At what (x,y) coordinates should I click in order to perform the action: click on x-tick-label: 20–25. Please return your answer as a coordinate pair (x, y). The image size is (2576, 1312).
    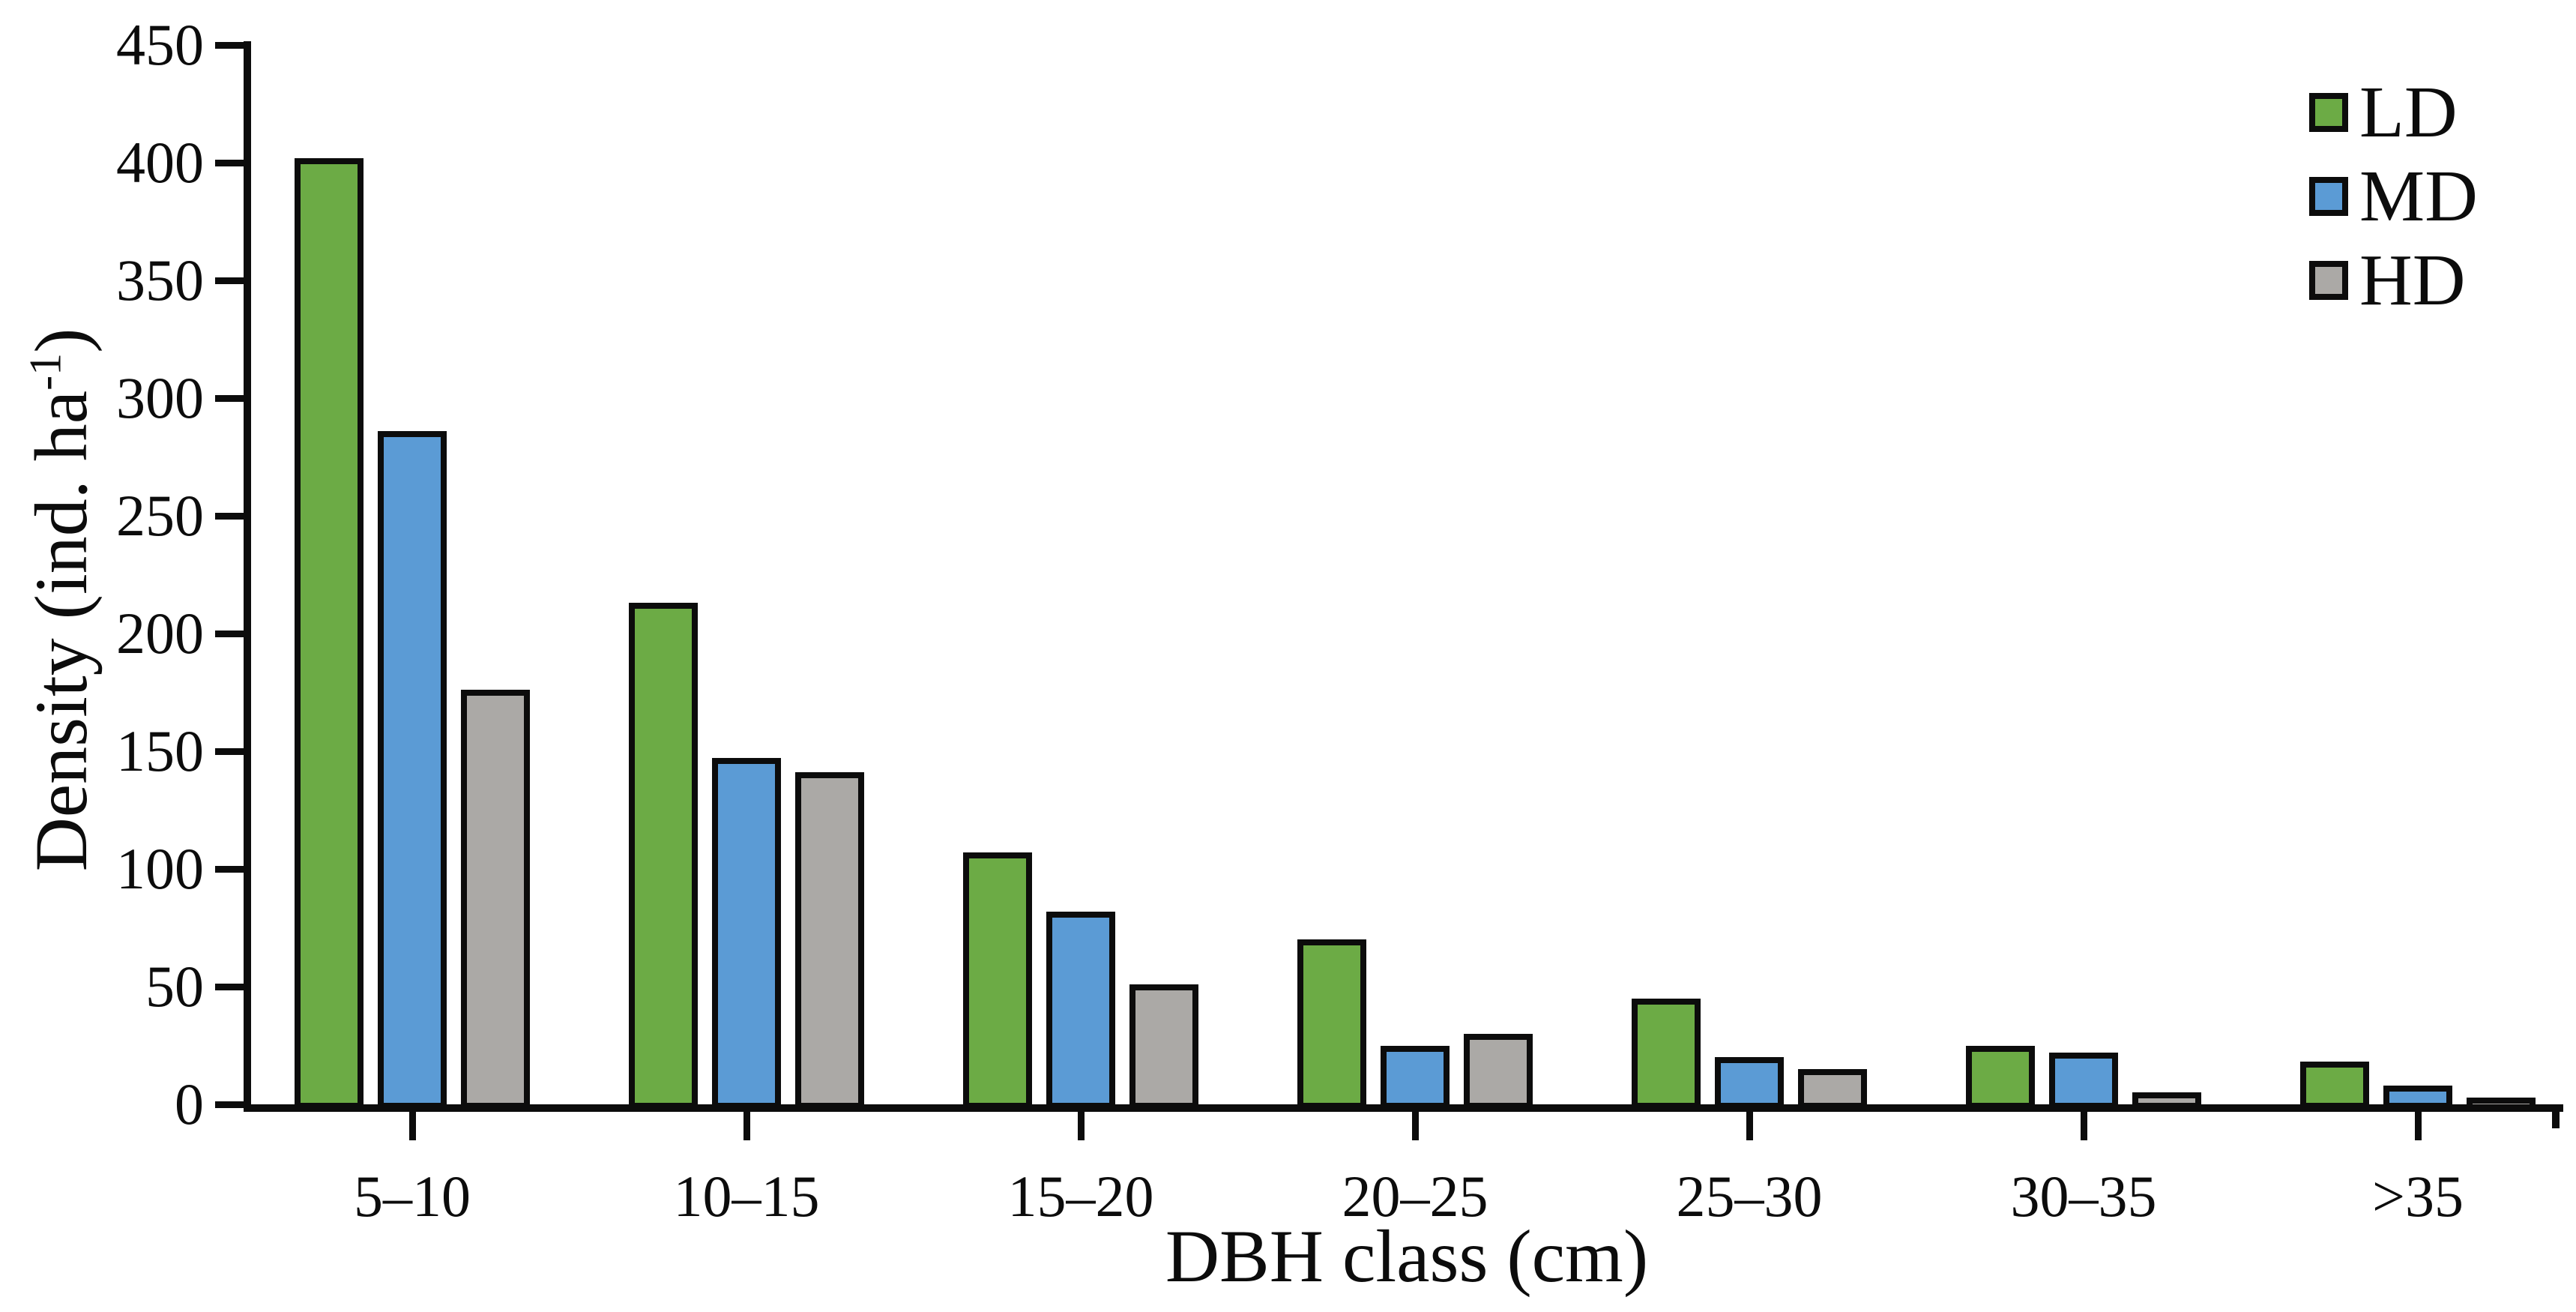
    Looking at the image, I should click on (1415, 1196).